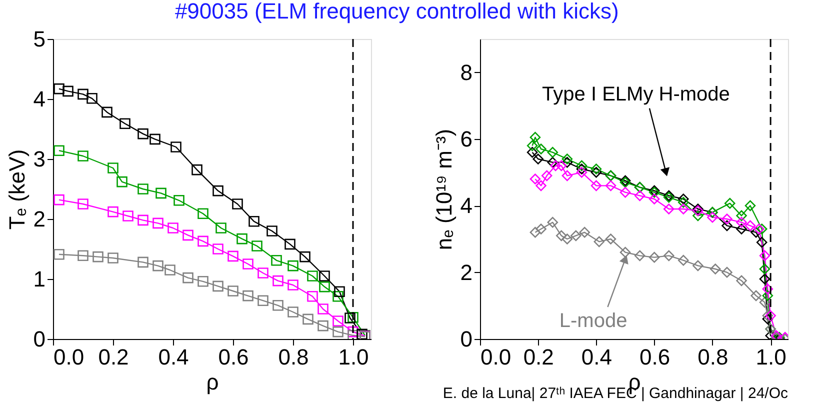  What do you see at coordinates (233, 357) in the screenshot?
I see `x-tick-label: 0.6` at bounding box center [233, 357].